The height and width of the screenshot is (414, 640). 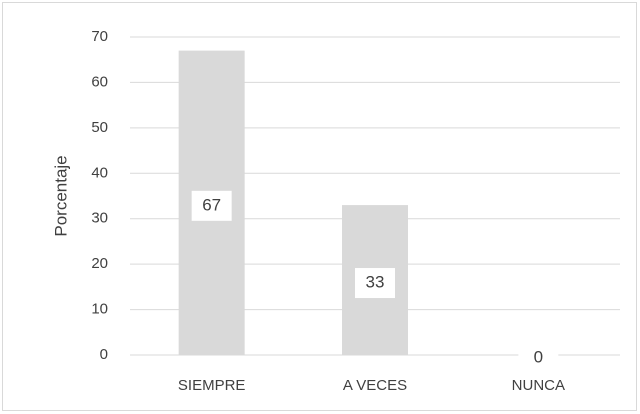 What do you see at coordinates (375, 385) in the screenshot?
I see `x-tick-label: A VECES` at bounding box center [375, 385].